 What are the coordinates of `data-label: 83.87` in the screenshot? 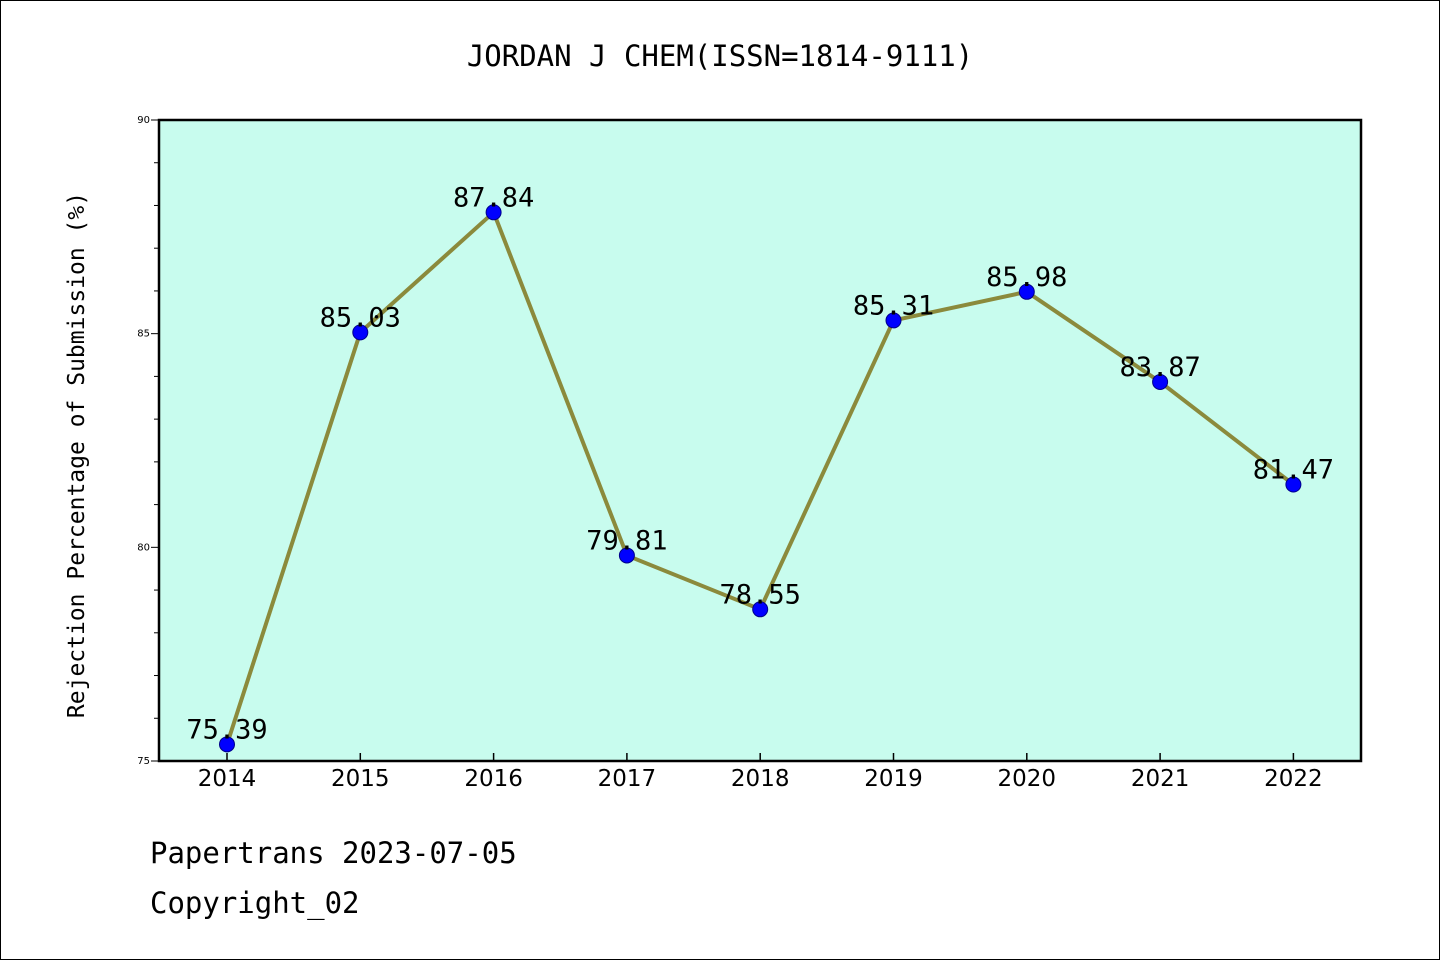 It's located at (1159, 367).